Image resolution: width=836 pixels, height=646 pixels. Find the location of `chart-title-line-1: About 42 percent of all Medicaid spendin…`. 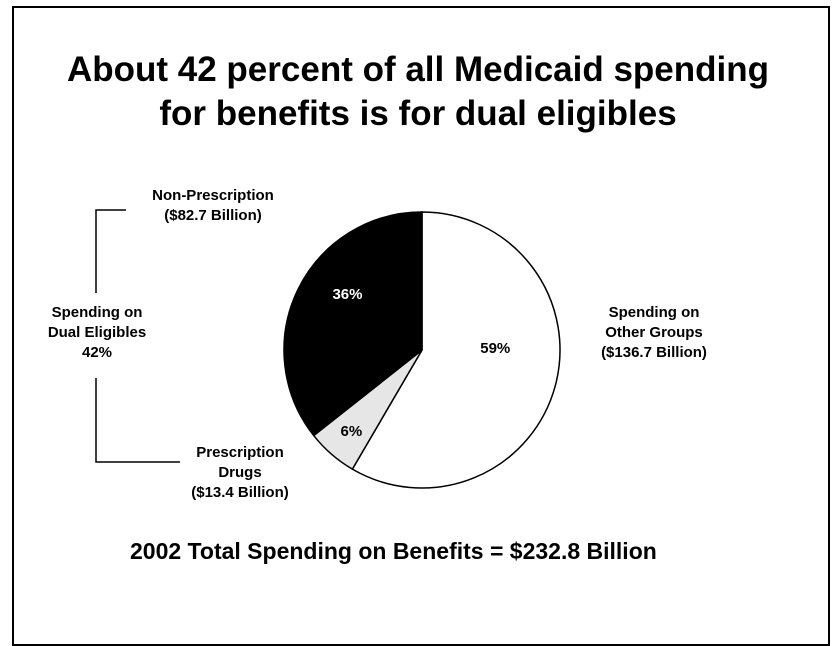

chart-title-line-1: About 42 percent of all Medicaid spendin… is located at coordinates (418, 69).